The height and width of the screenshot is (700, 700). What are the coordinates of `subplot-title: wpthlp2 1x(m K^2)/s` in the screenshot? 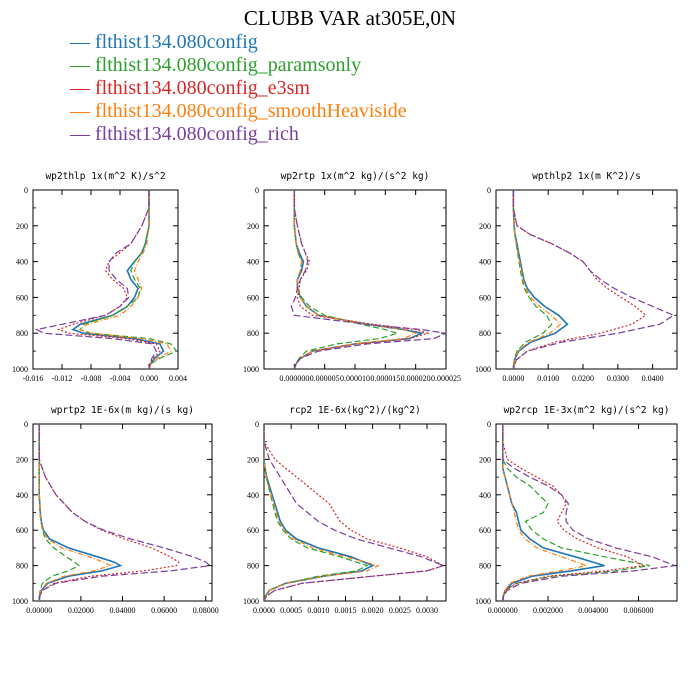 It's located at (586, 176).